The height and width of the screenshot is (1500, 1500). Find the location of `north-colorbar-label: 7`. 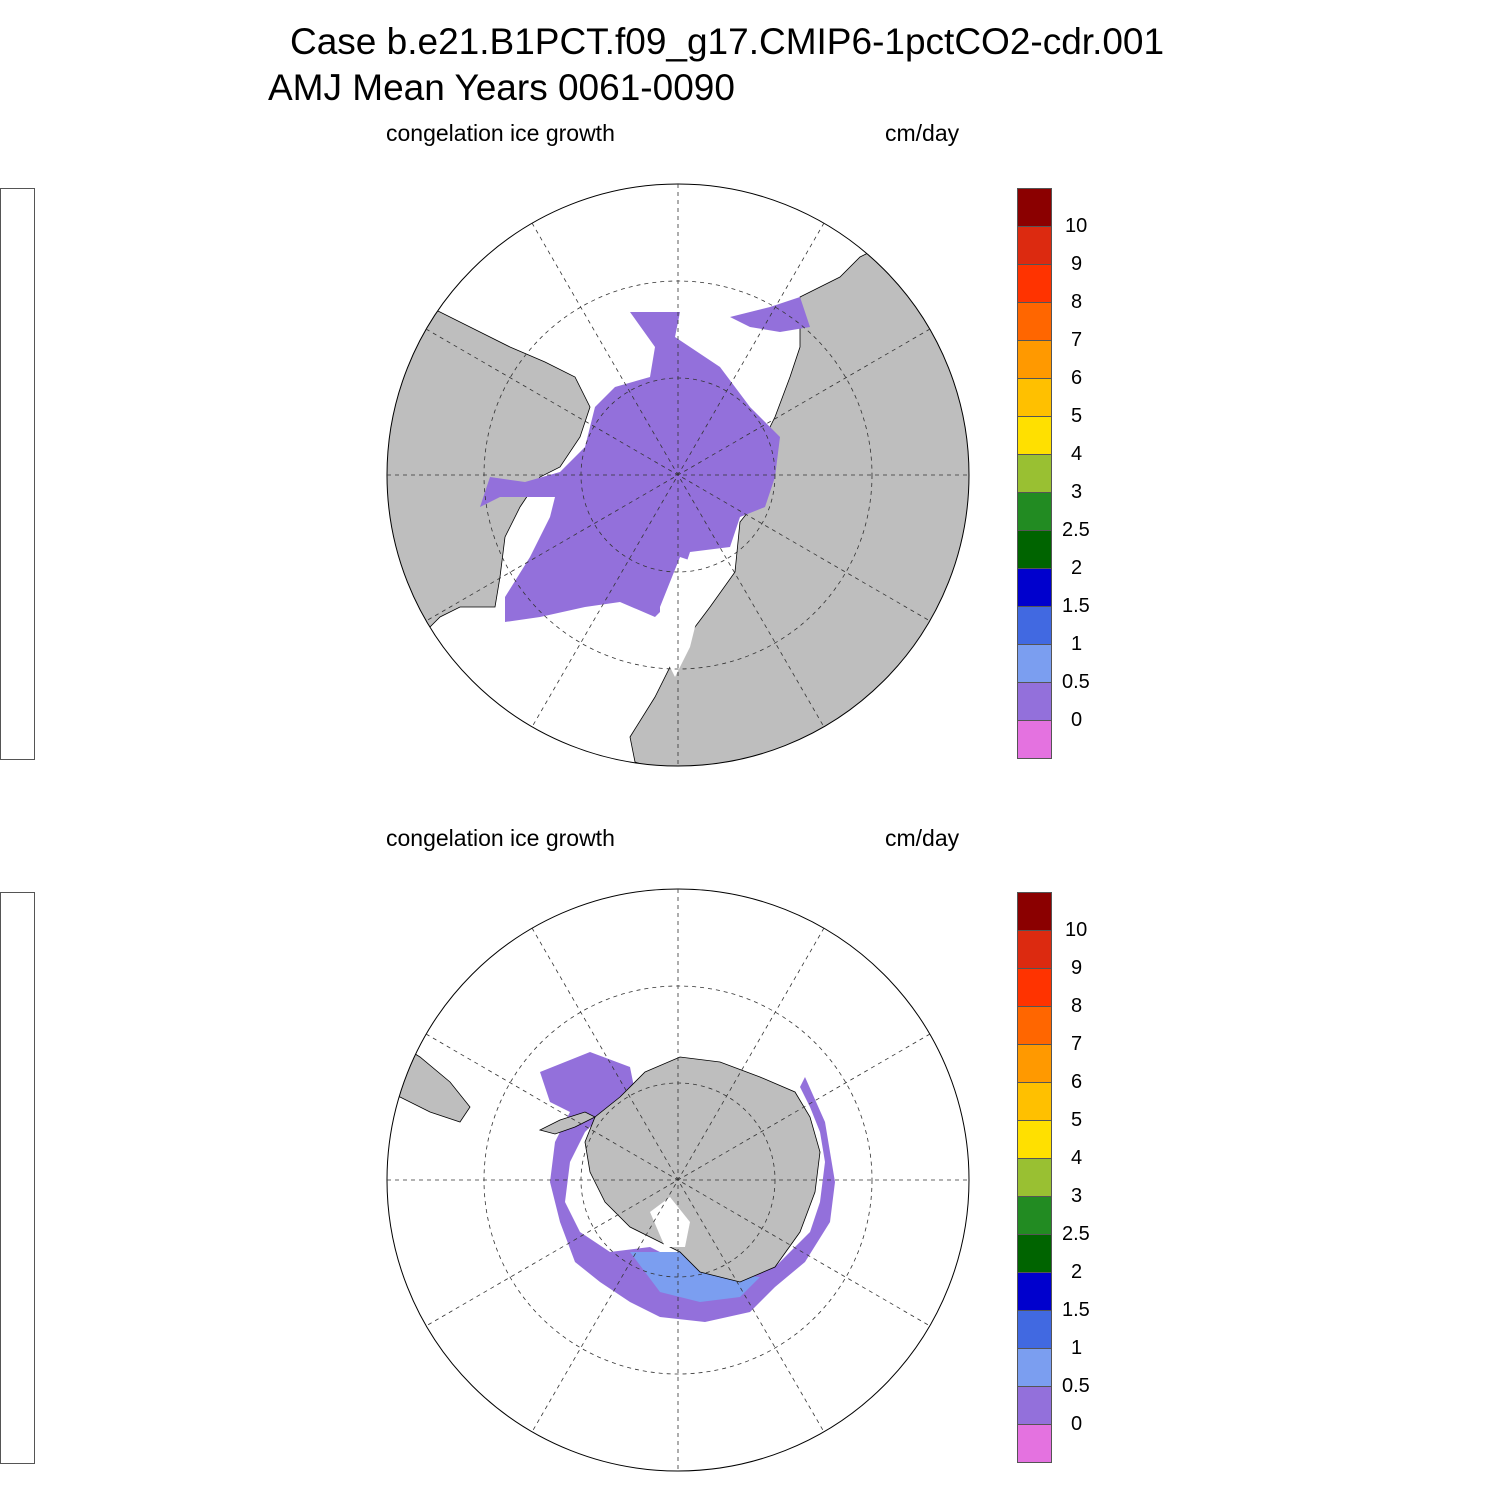

north-colorbar-label: 7 is located at coordinates (1077, 340).